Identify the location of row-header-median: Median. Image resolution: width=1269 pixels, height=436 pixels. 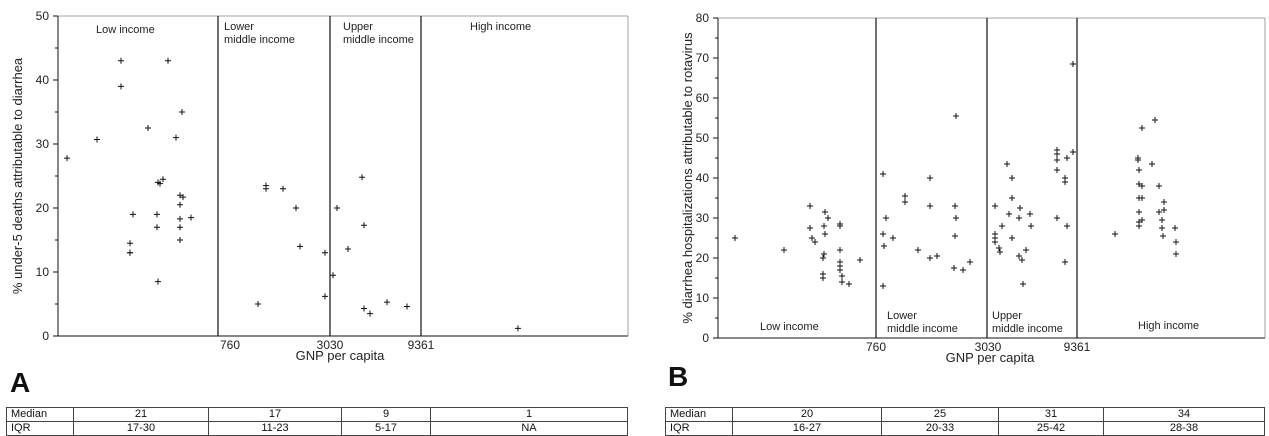
(699, 414).